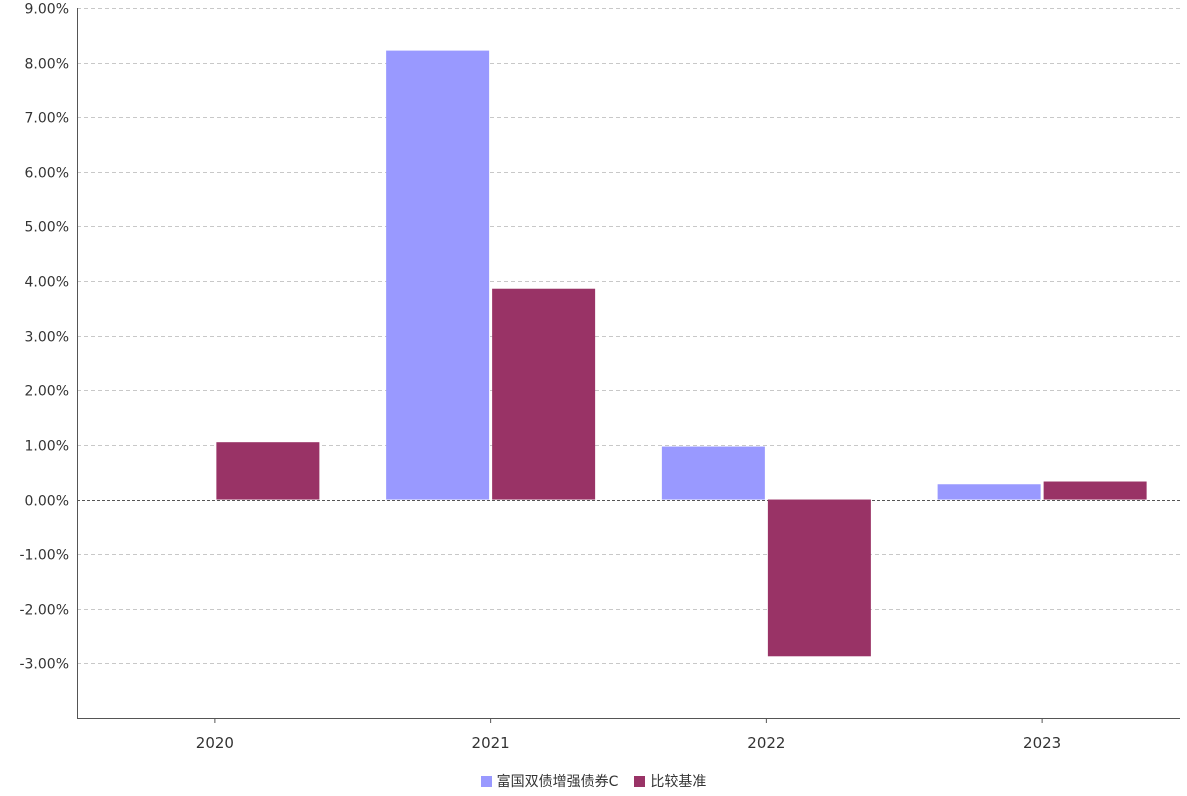 The image size is (1187, 796). Describe the element at coordinates (44, 665) in the screenshot. I see `y-tick-label: -3.00%` at that location.